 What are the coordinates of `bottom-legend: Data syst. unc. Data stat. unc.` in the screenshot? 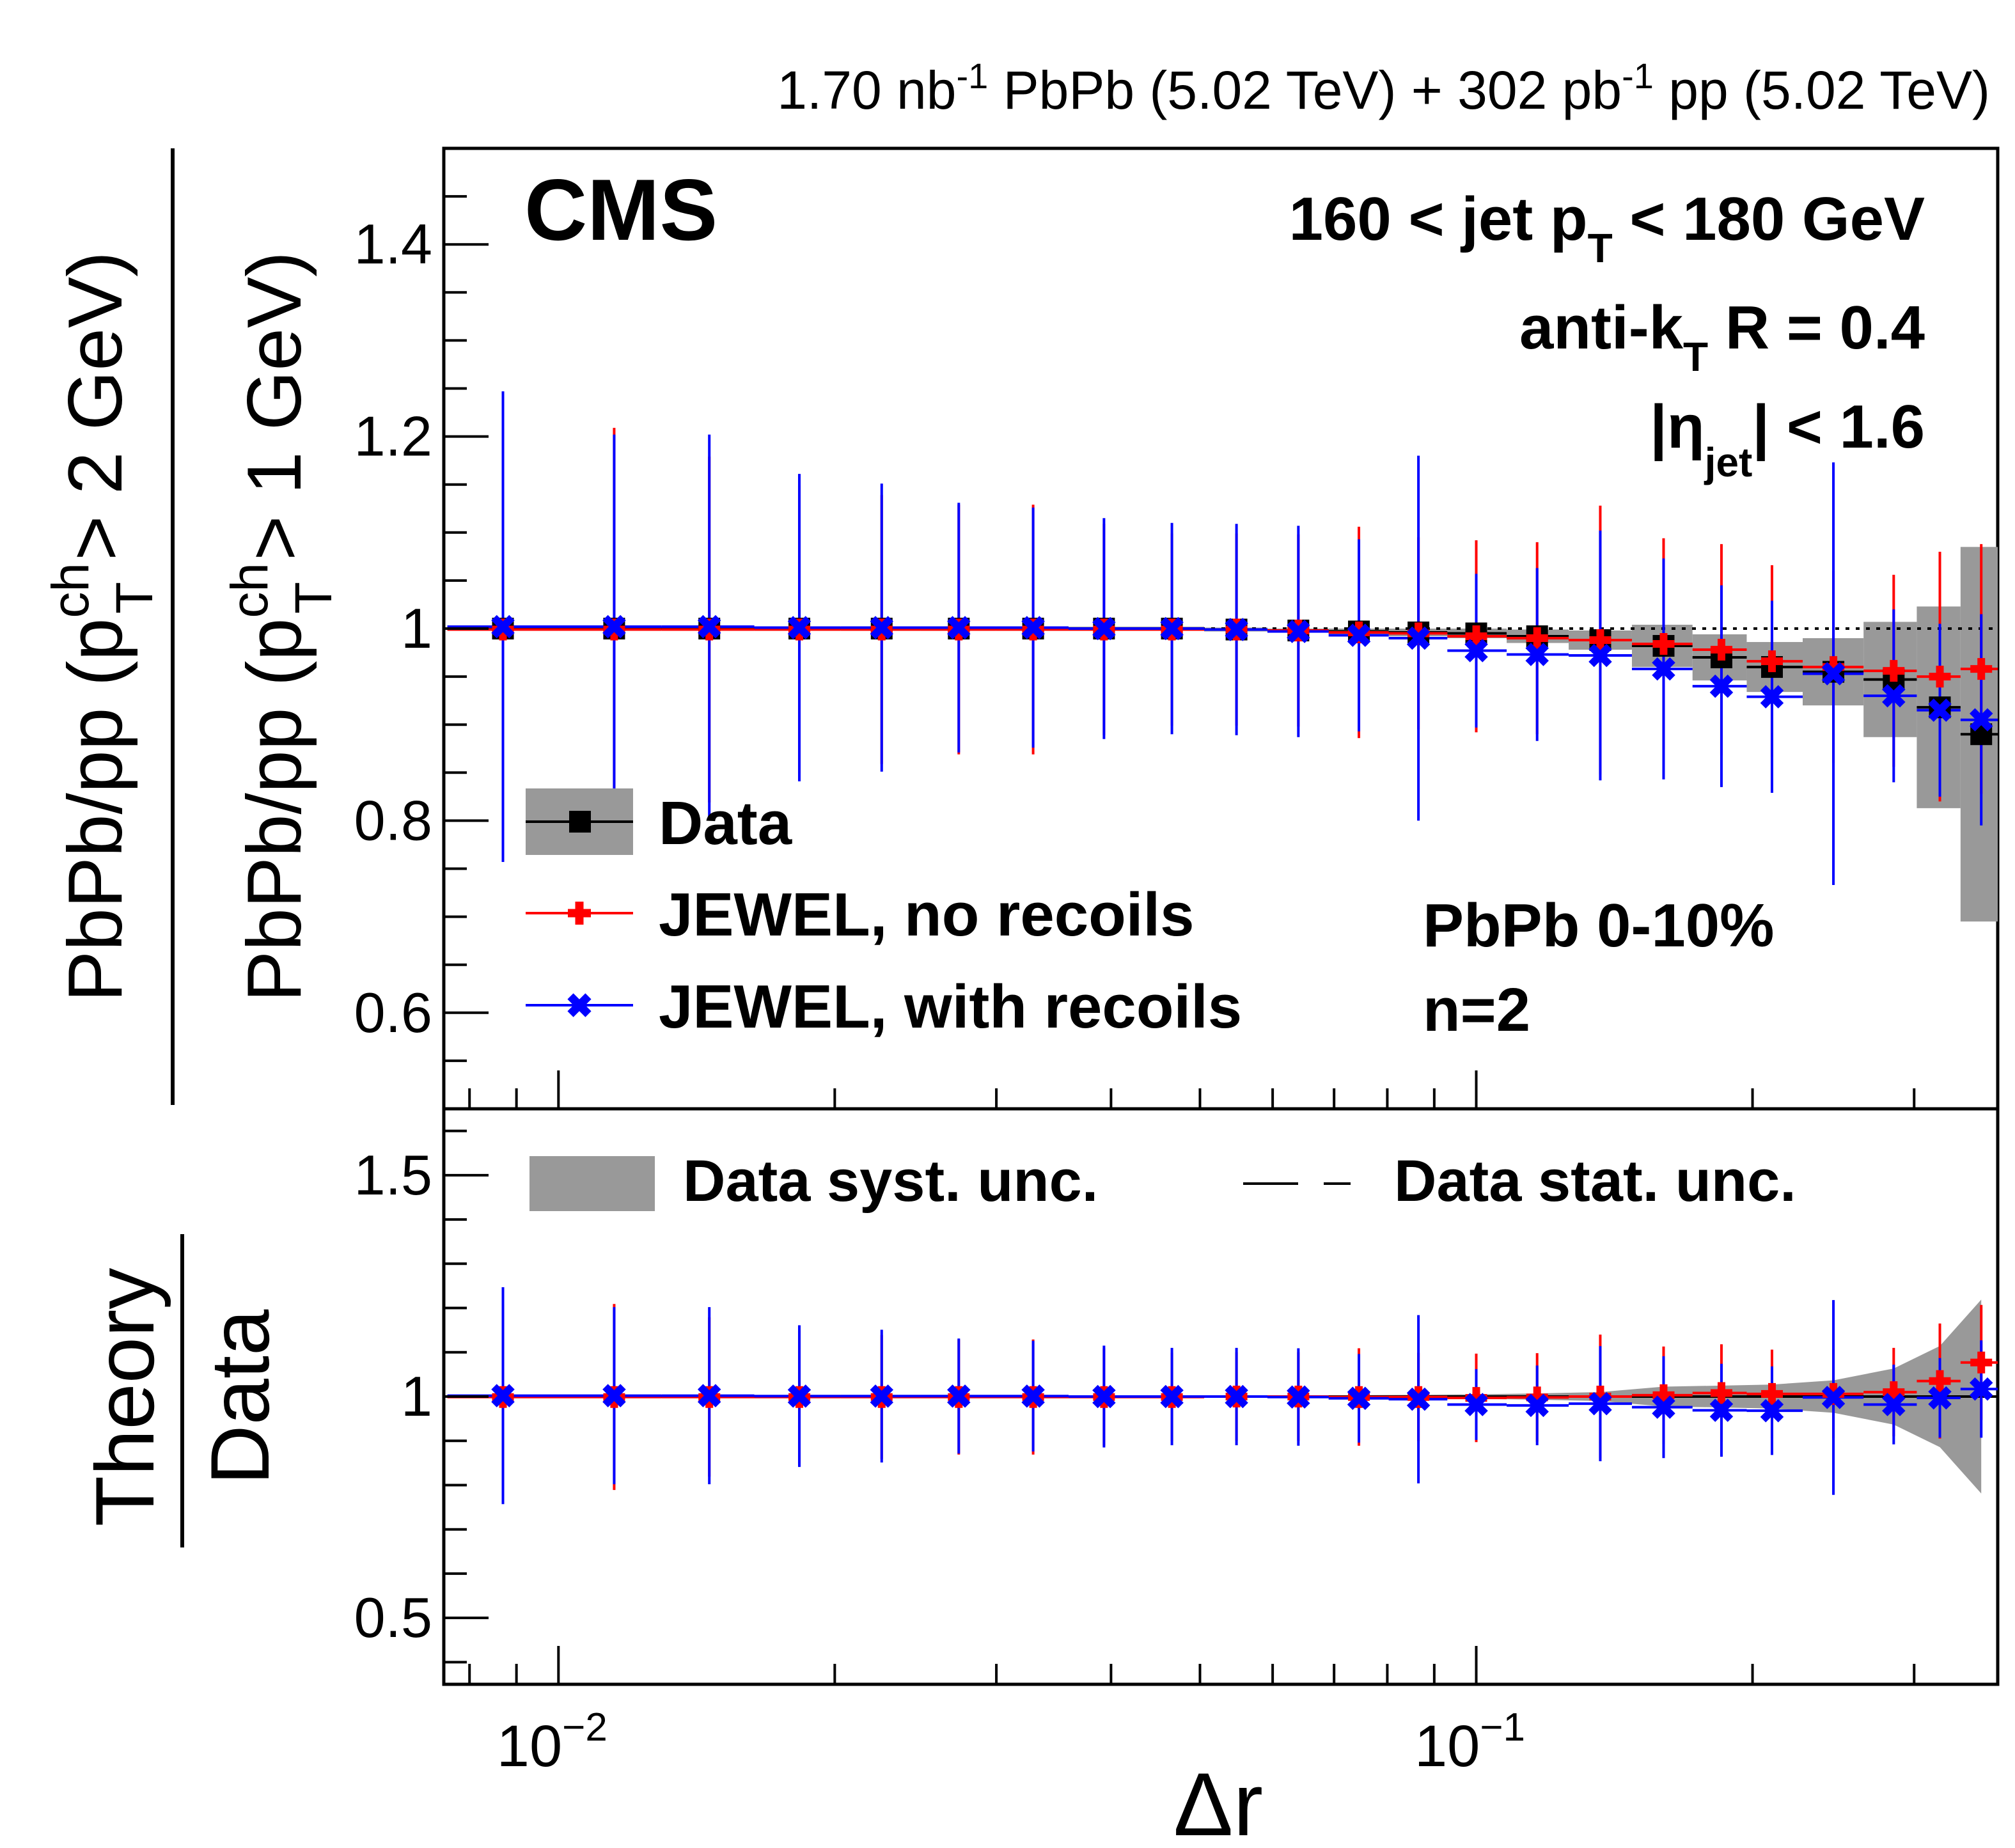 It's located at (1162, 1181).